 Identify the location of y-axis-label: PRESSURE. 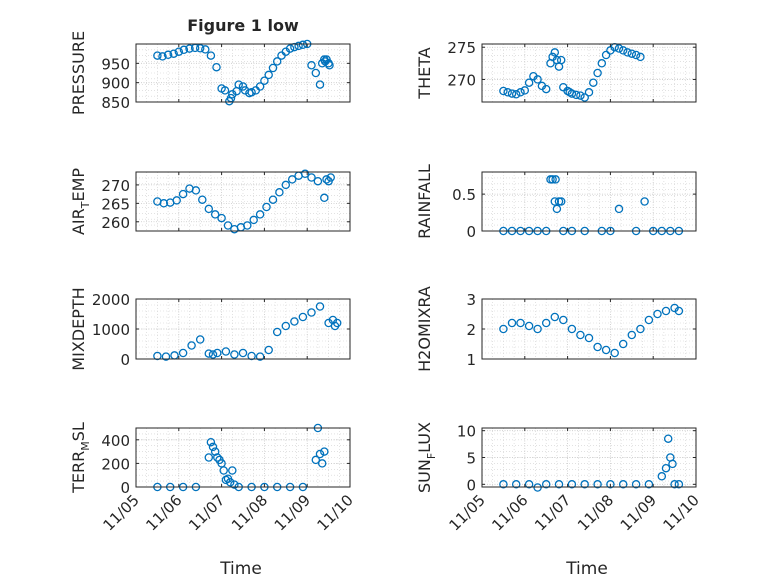
(78, 73).